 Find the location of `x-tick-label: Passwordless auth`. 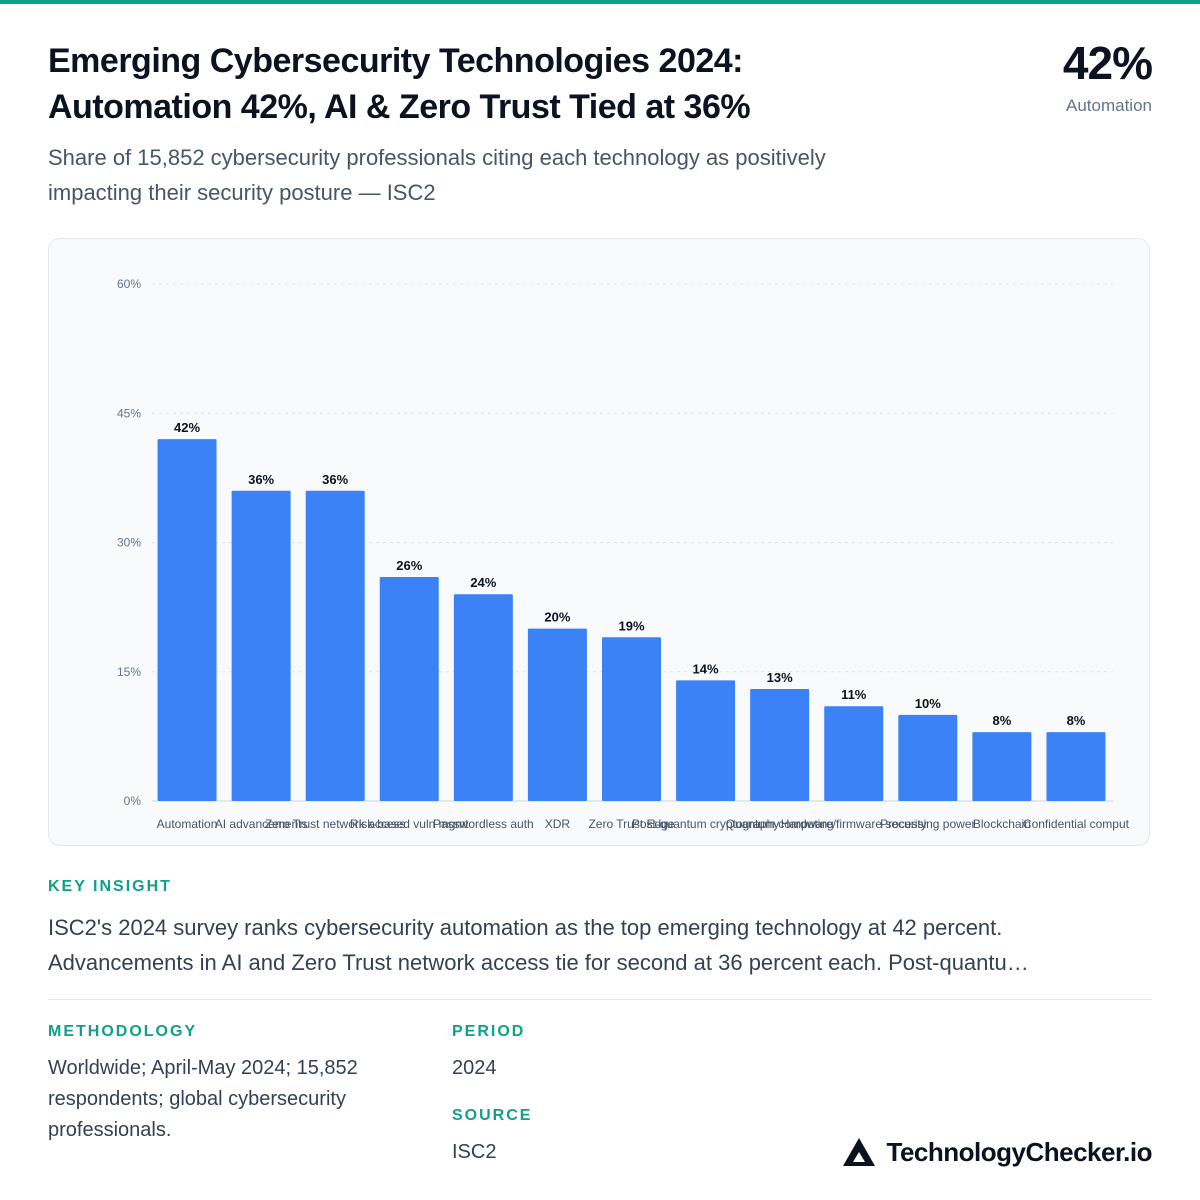

x-tick-label: Passwordless auth is located at coordinates (483, 824).